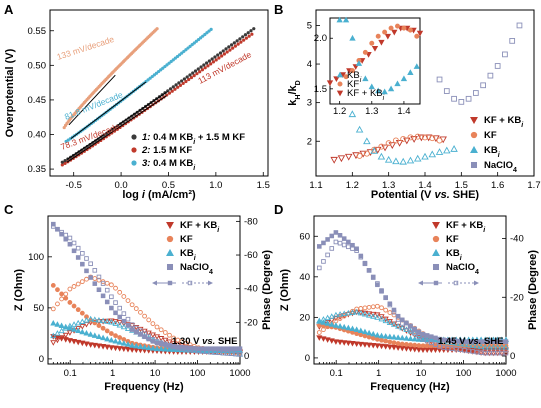  Describe the element at coordinates (112, 373) in the screenshot. I see `x-tick-label: 1` at that location.